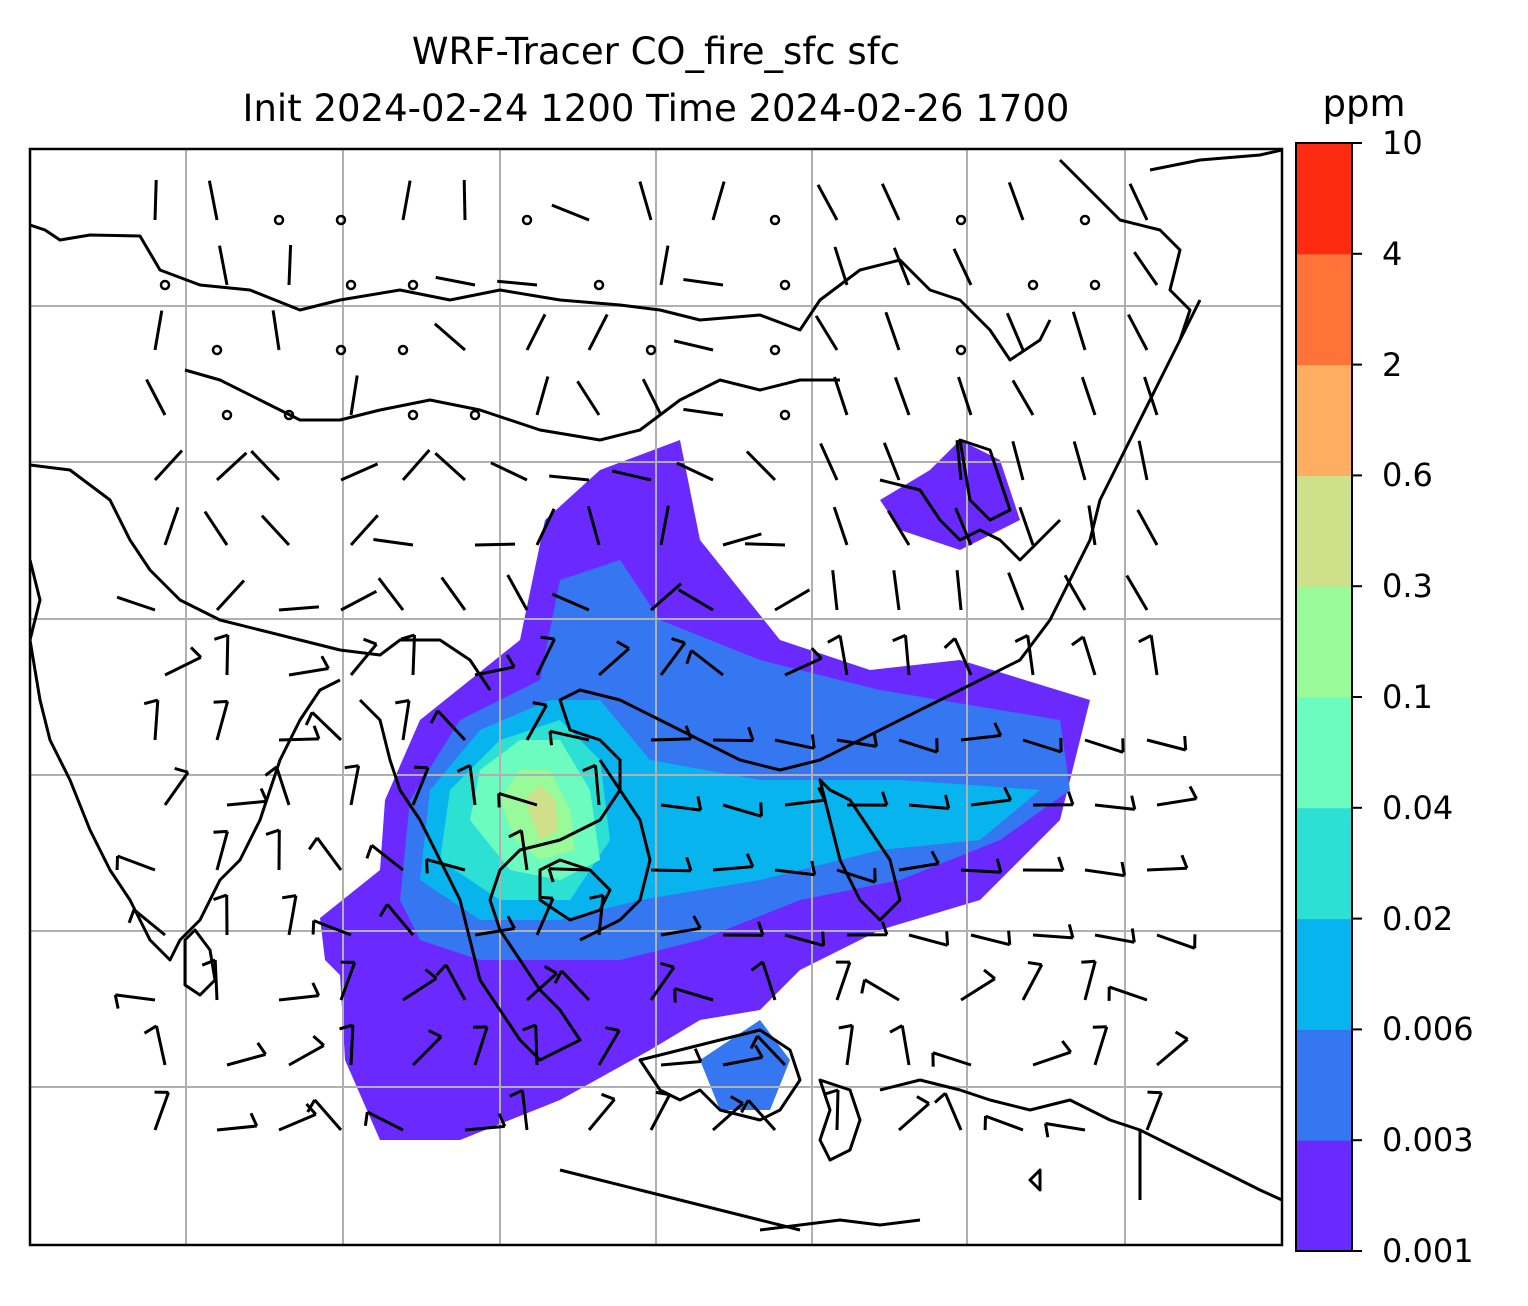 This screenshot has width=1528, height=1306. I want to click on colorbar-tick-label: 4, so click(1392, 253).